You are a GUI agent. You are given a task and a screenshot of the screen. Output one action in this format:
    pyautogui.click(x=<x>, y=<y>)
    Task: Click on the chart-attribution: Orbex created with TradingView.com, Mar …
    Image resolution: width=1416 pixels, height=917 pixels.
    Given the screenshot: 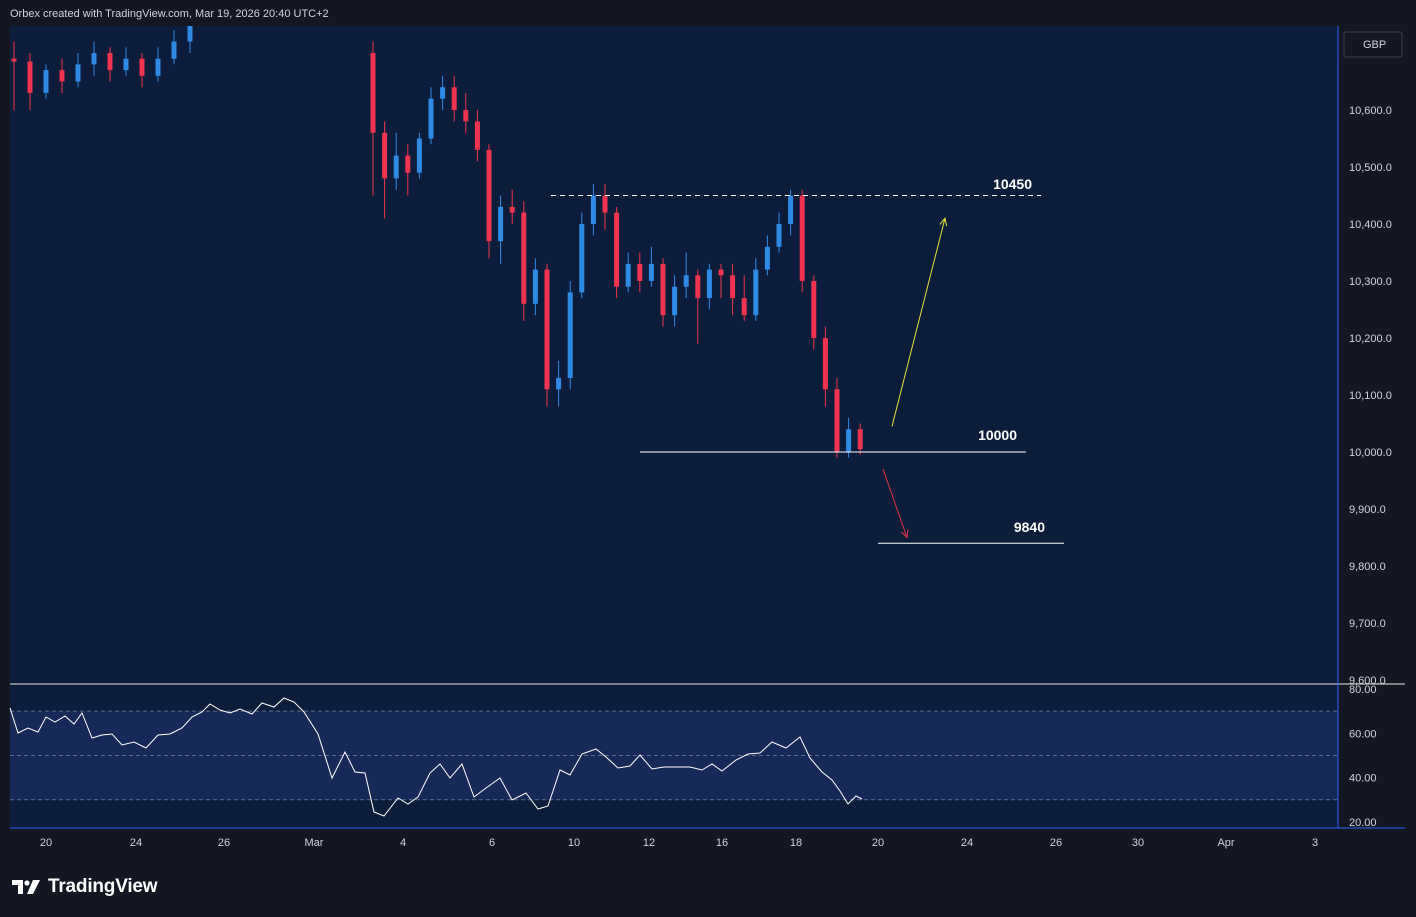 What is the action you would take?
    pyautogui.click(x=169, y=14)
    